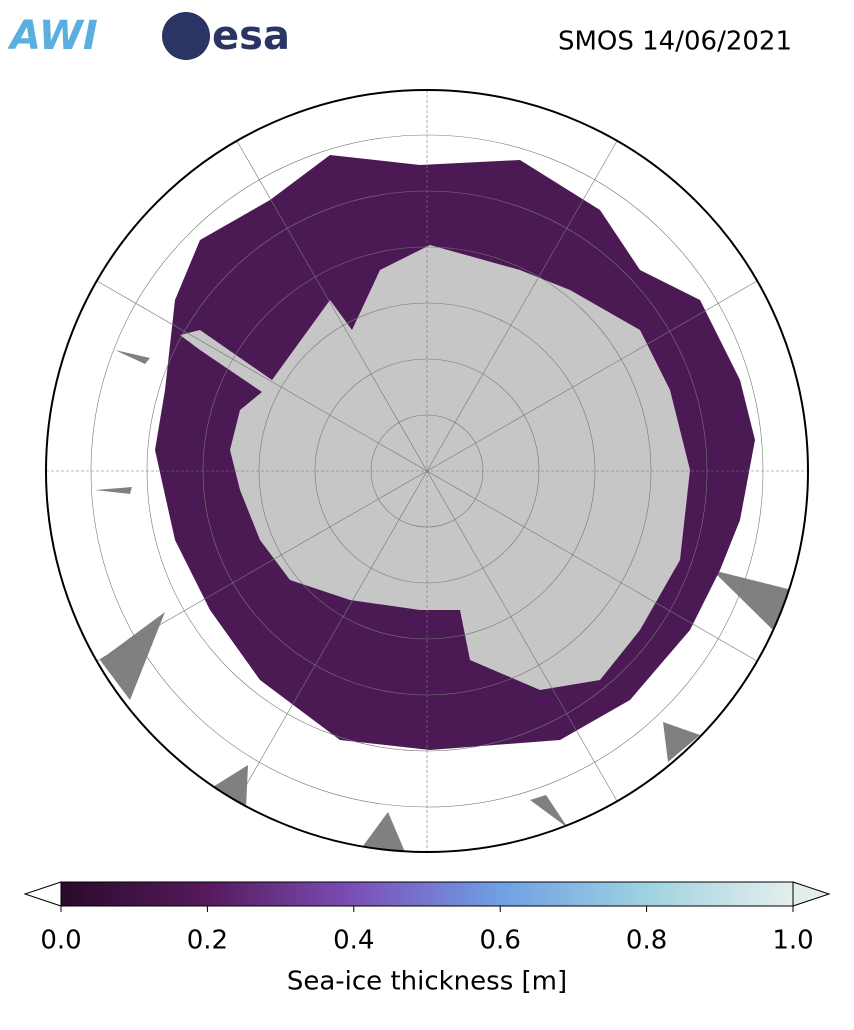 The height and width of the screenshot is (1030, 854). What do you see at coordinates (60, 941) in the screenshot?
I see `colorbar-tick-label: 0.0` at bounding box center [60, 941].